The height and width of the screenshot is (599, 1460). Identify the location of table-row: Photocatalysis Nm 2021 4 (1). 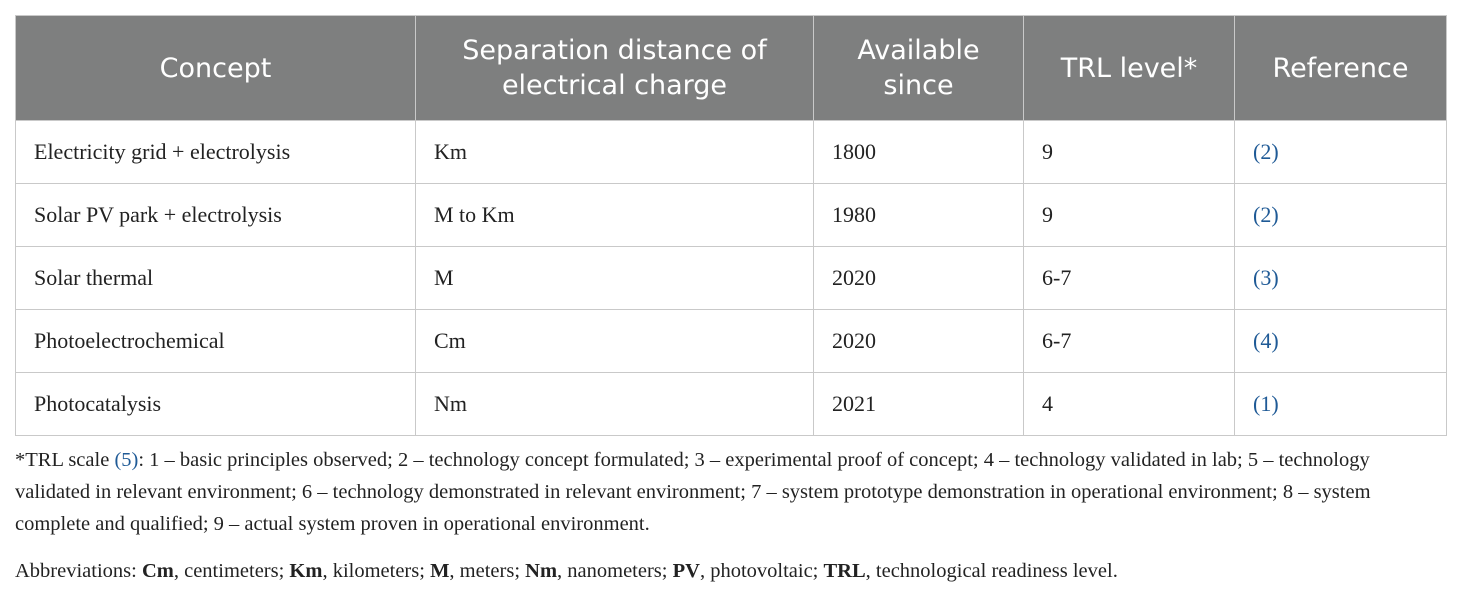
(731, 404).